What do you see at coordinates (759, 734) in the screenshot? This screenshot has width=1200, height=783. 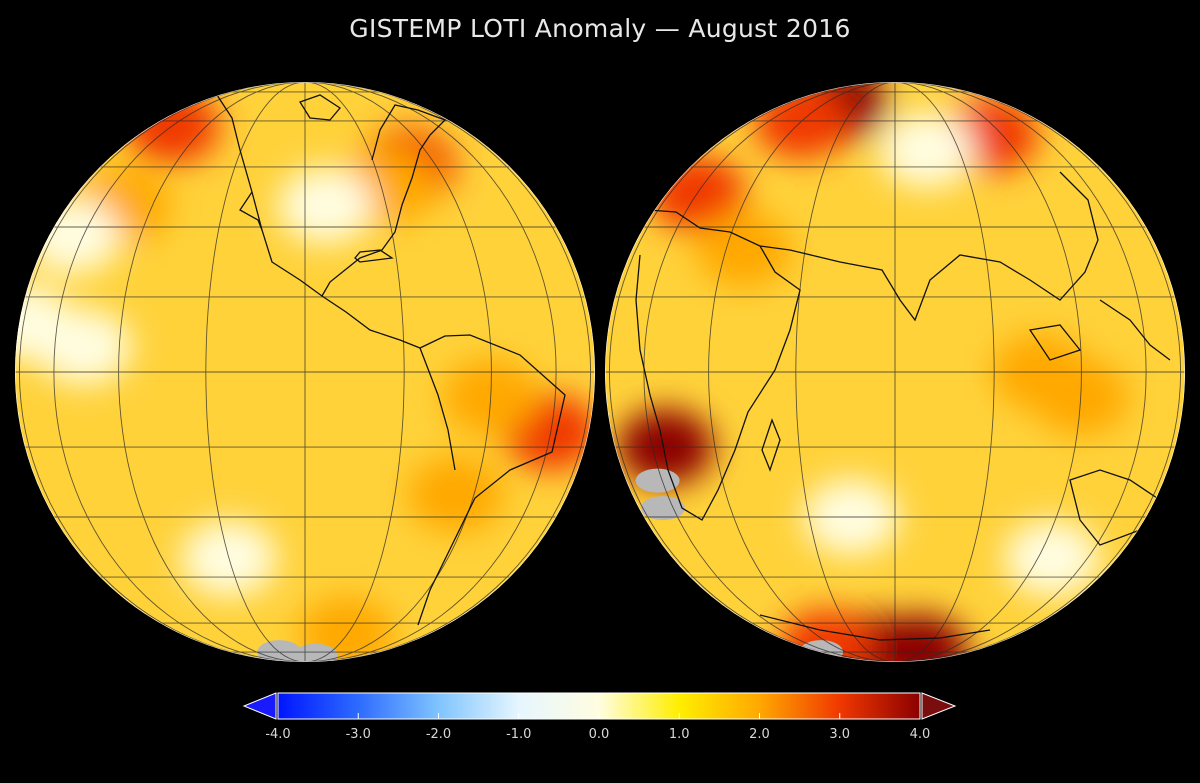 I see `colorbar-tick-label: 2.0` at bounding box center [759, 734].